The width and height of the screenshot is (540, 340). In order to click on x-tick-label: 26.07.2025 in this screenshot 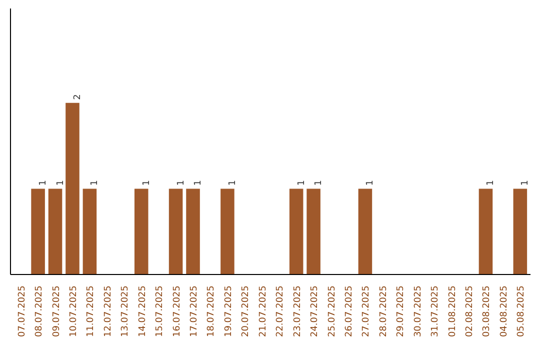, I will do `click(349, 312)`.